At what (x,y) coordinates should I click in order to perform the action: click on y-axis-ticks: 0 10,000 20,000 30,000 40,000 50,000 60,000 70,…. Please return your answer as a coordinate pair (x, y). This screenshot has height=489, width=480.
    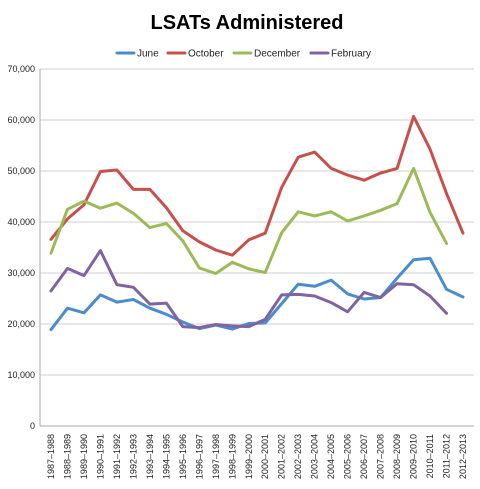
    Looking at the image, I should click on (21, 247).